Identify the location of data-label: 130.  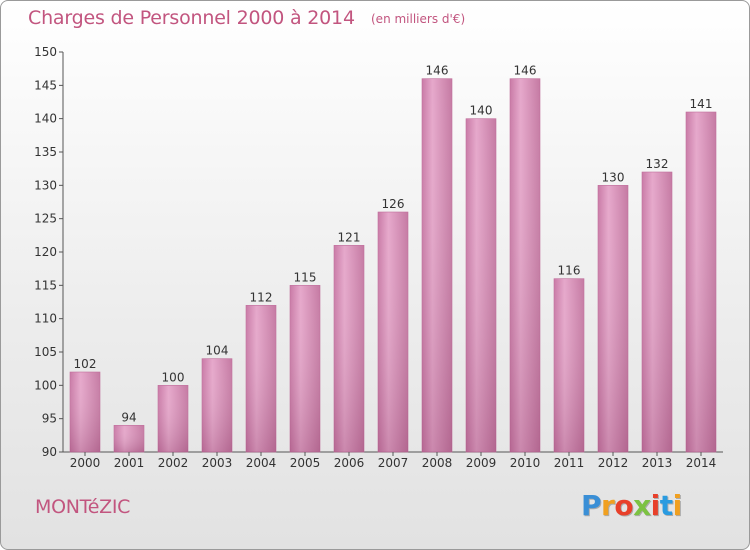
(613, 177).